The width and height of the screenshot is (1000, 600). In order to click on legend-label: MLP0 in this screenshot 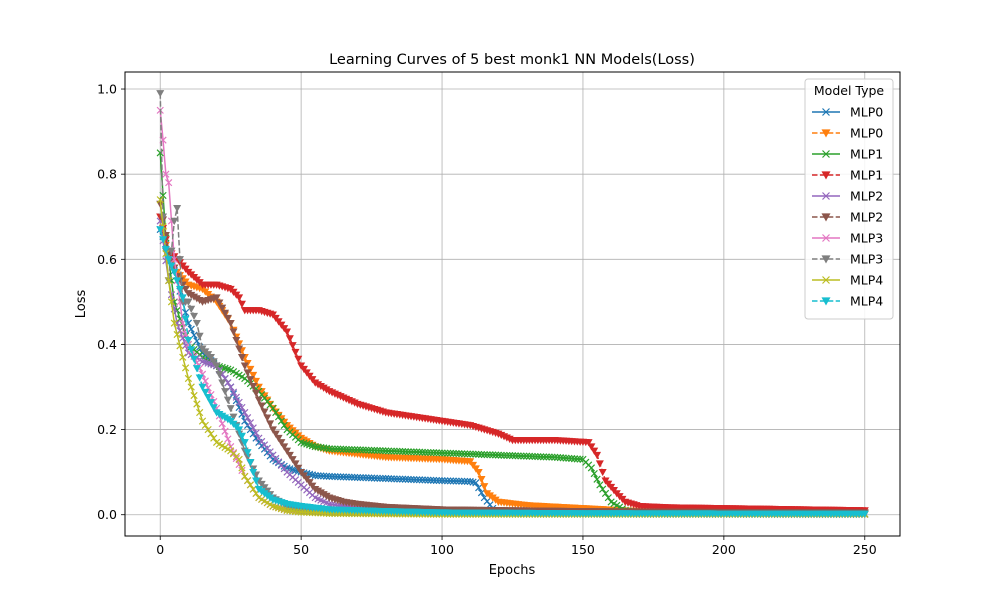, I will do `click(866, 133)`.